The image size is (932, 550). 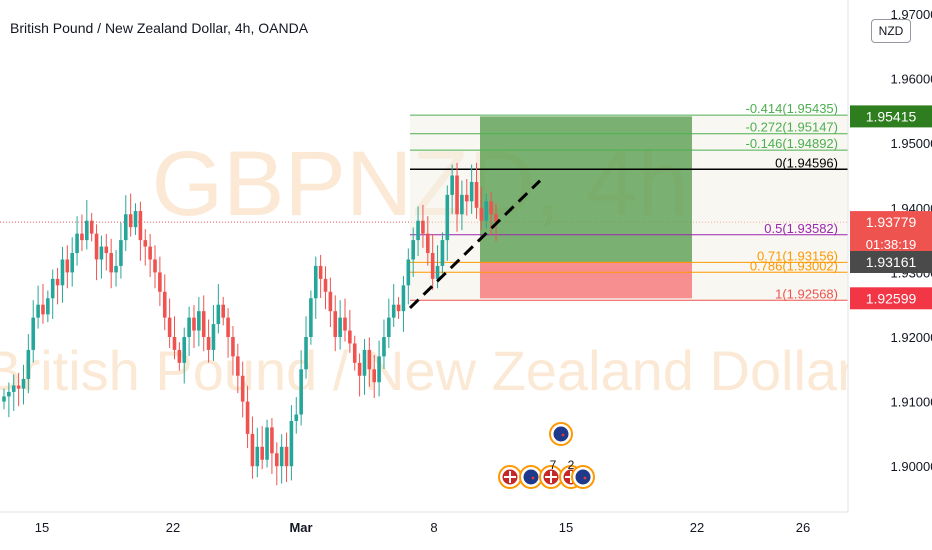 I want to click on price-tick-7: 1.90000, so click(x=911, y=466).